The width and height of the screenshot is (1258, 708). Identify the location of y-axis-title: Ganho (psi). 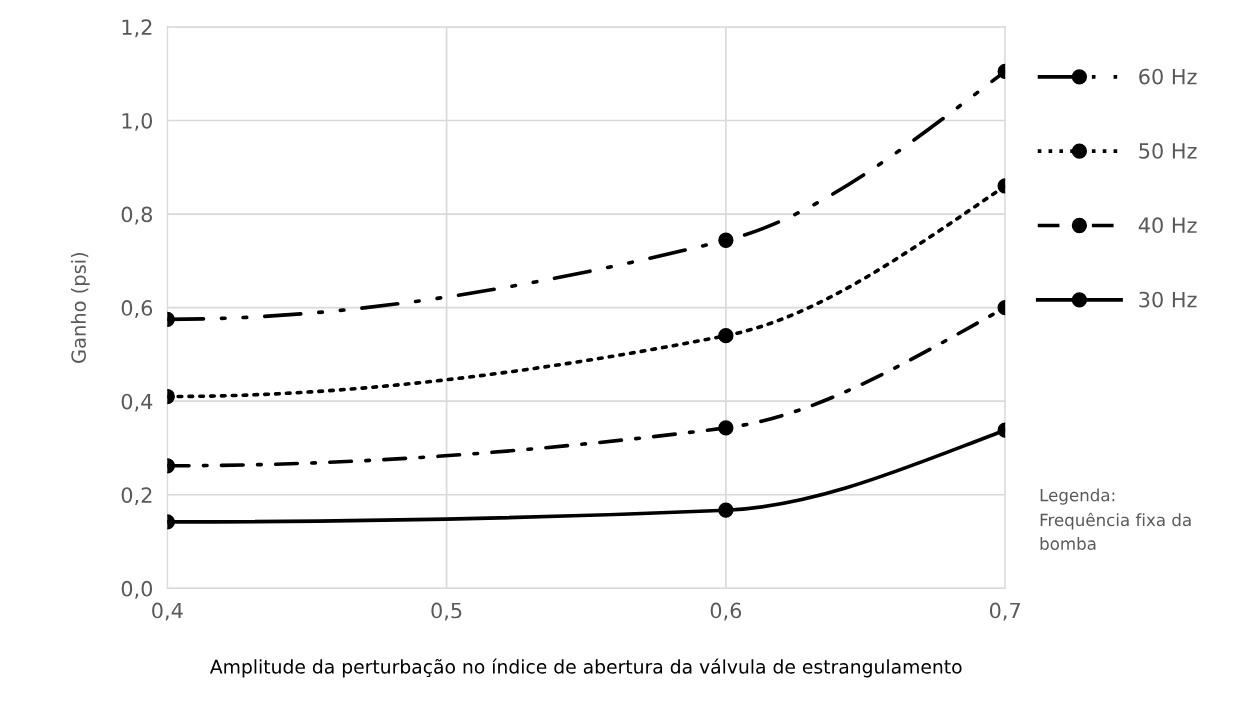
(80, 307).